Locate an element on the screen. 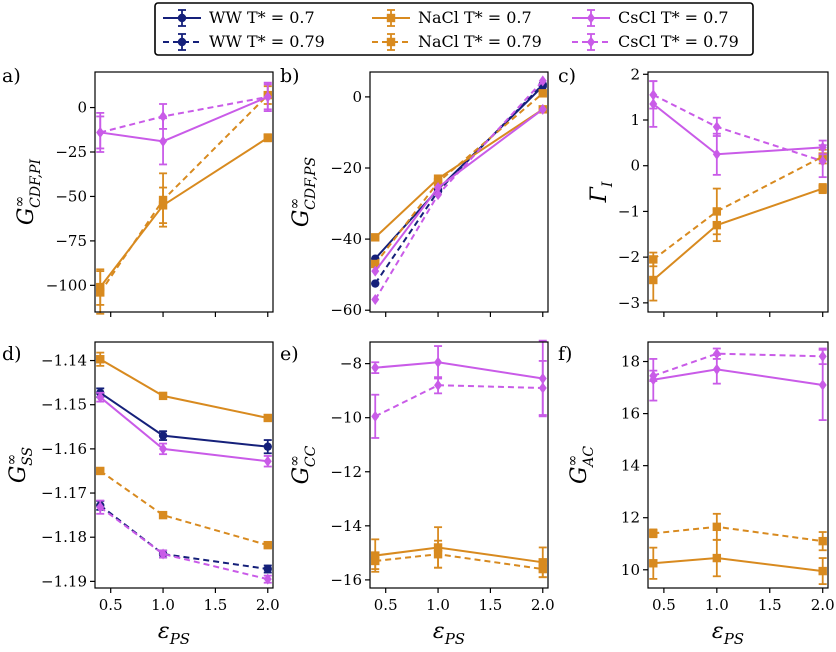 Image resolution: width=836 pixels, height=652 pixels. y-tick-label: −3 is located at coordinates (629, 303).